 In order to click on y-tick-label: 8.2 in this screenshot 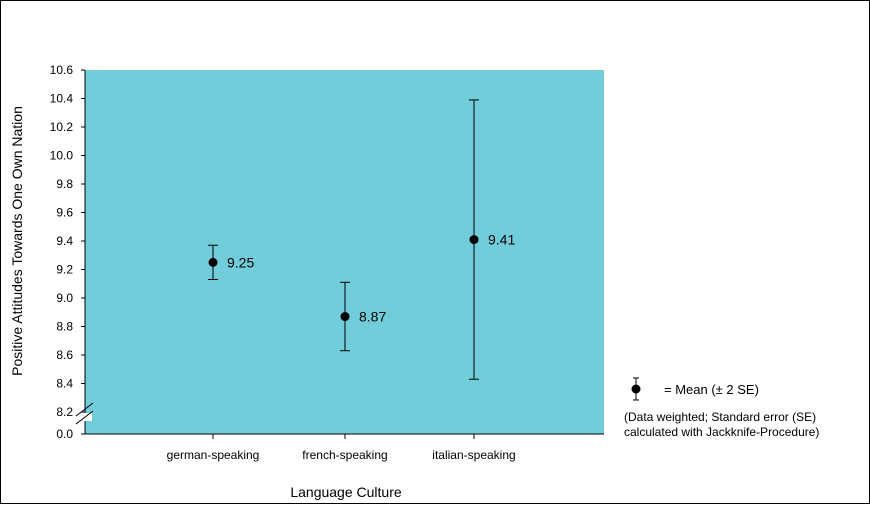, I will do `click(64, 412)`.